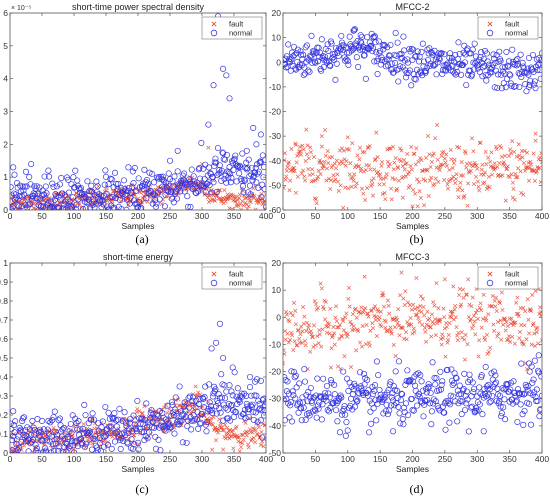  I want to click on x-tick-label: 0, so click(283, 216).